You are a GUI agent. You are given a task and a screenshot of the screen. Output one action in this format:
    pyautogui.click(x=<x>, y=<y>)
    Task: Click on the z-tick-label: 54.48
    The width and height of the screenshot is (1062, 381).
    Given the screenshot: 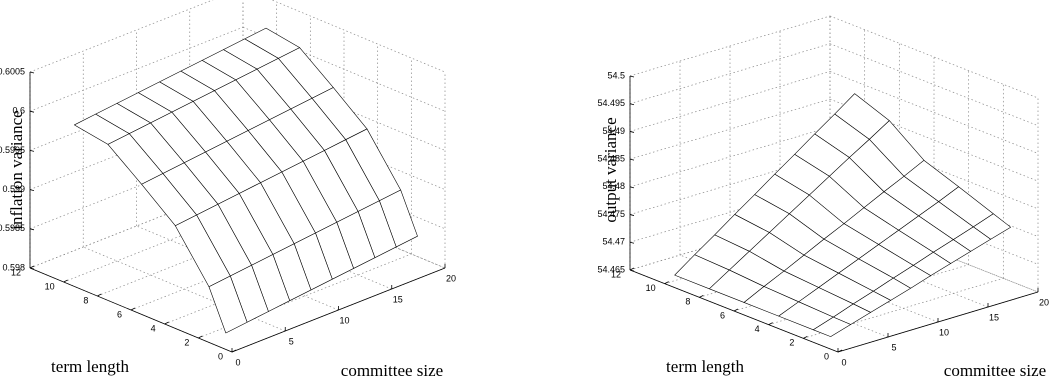 What is the action you would take?
    pyautogui.click(x=613, y=186)
    